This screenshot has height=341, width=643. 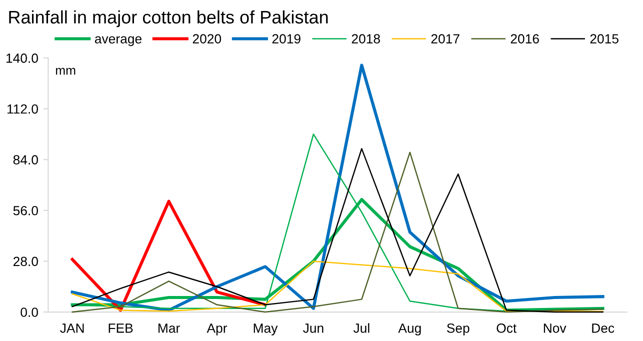 I want to click on legend-label: 2019, so click(x=286, y=39).